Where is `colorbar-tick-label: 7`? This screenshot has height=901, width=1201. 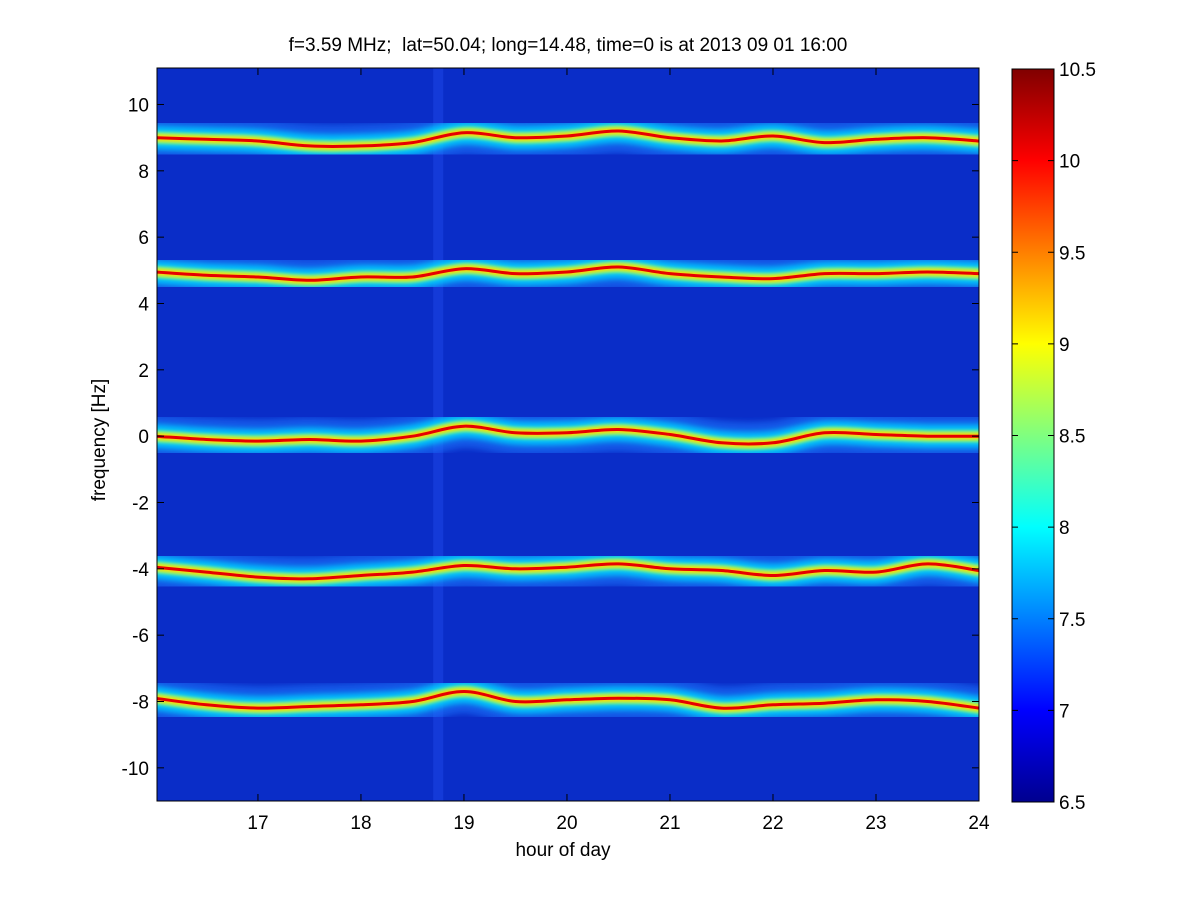 colorbar-tick-label: 7 is located at coordinates (1064, 711).